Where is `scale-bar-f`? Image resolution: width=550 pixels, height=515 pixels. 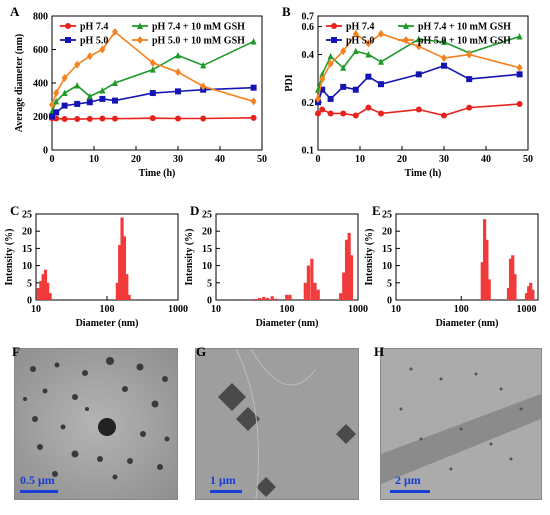
scale-bar-f is located at coordinates (39, 491).